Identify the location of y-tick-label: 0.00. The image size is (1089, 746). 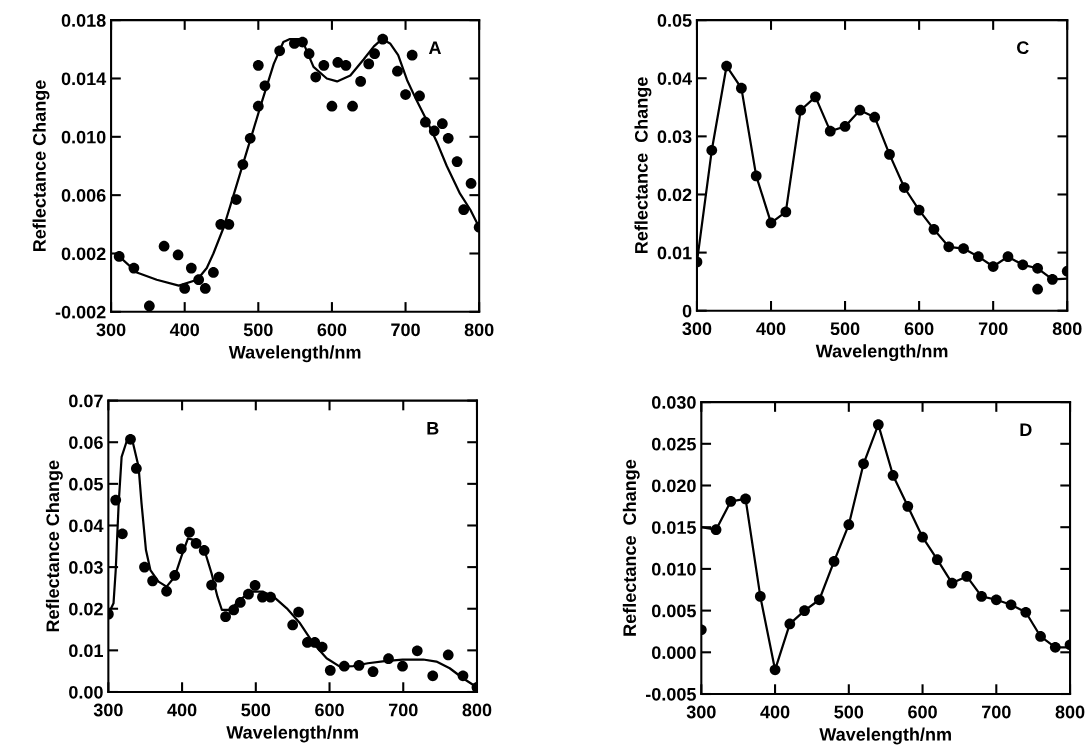
(86, 692).